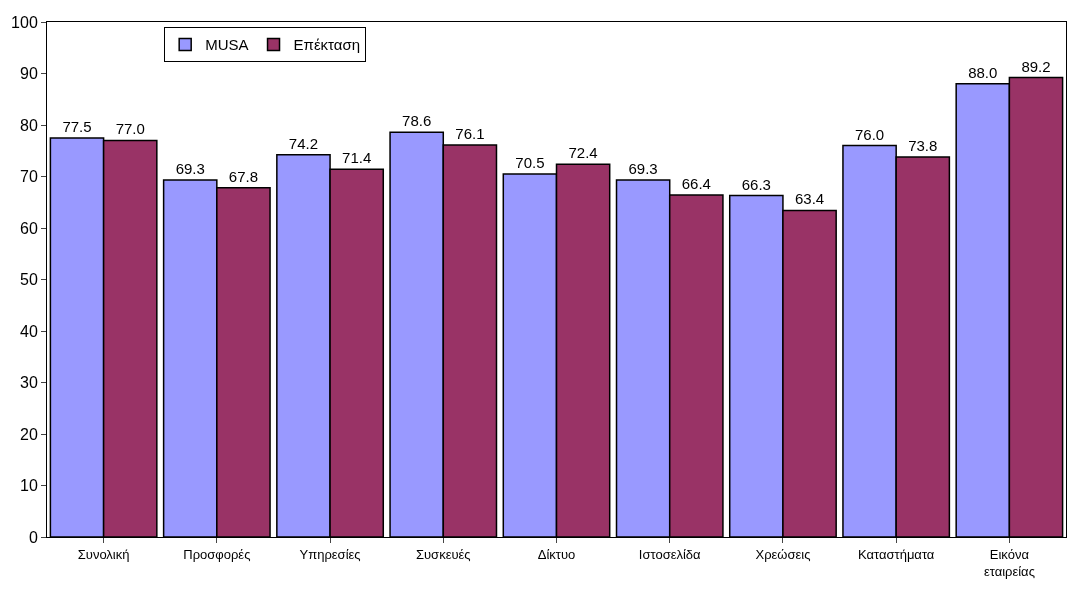  What do you see at coordinates (530, 162) in the screenshot?
I see `data-label: 70.5` at bounding box center [530, 162].